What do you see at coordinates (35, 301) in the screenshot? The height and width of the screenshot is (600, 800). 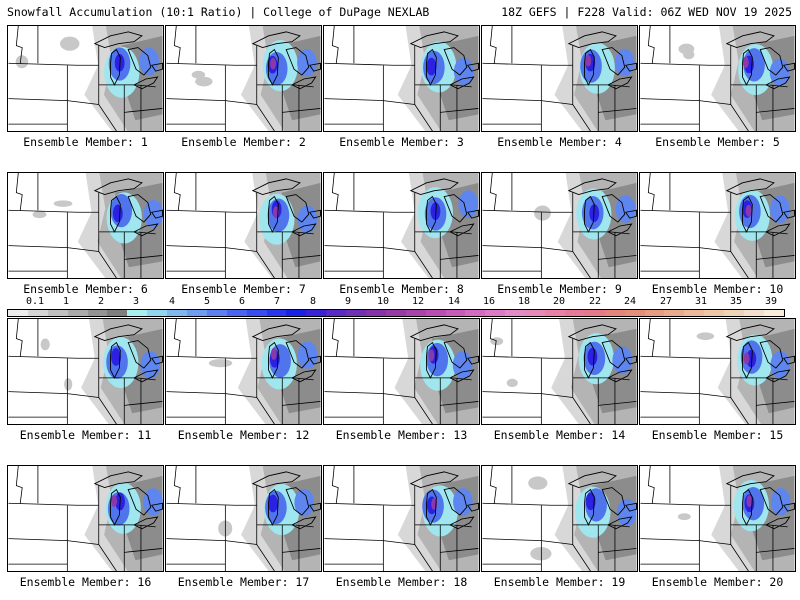 I see `color-scale-tick-label: 0.1` at bounding box center [35, 301].